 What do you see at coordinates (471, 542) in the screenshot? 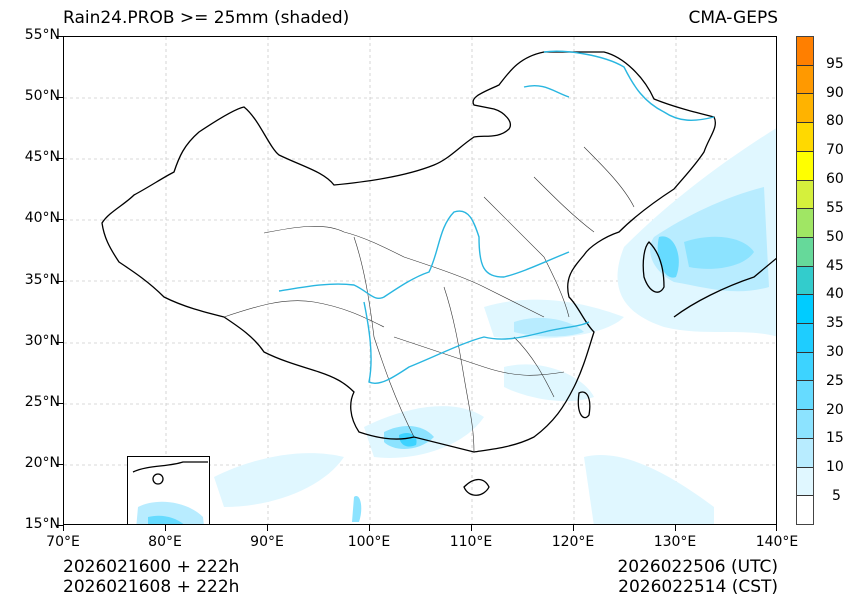
I see `x-tick-label: 110°E` at bounding box center [471, 542].